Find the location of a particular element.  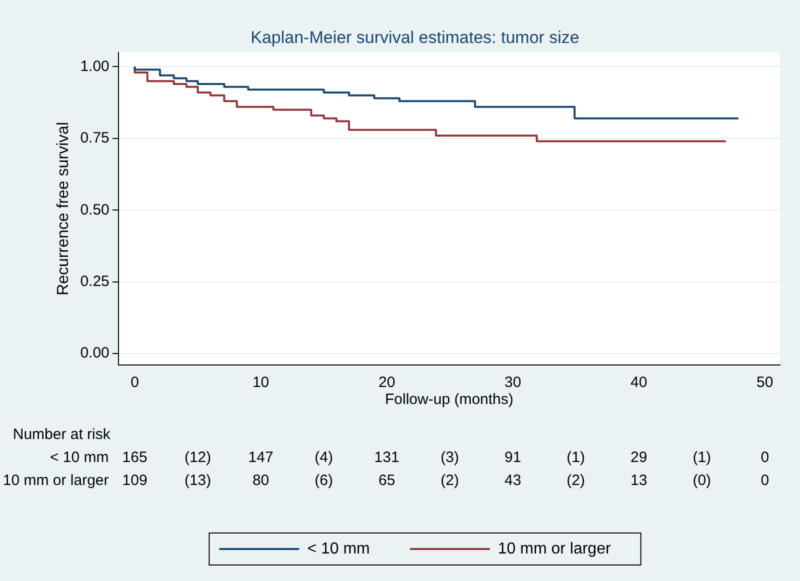

legend-label: < 10 mm is located at coordinates (338, 549).